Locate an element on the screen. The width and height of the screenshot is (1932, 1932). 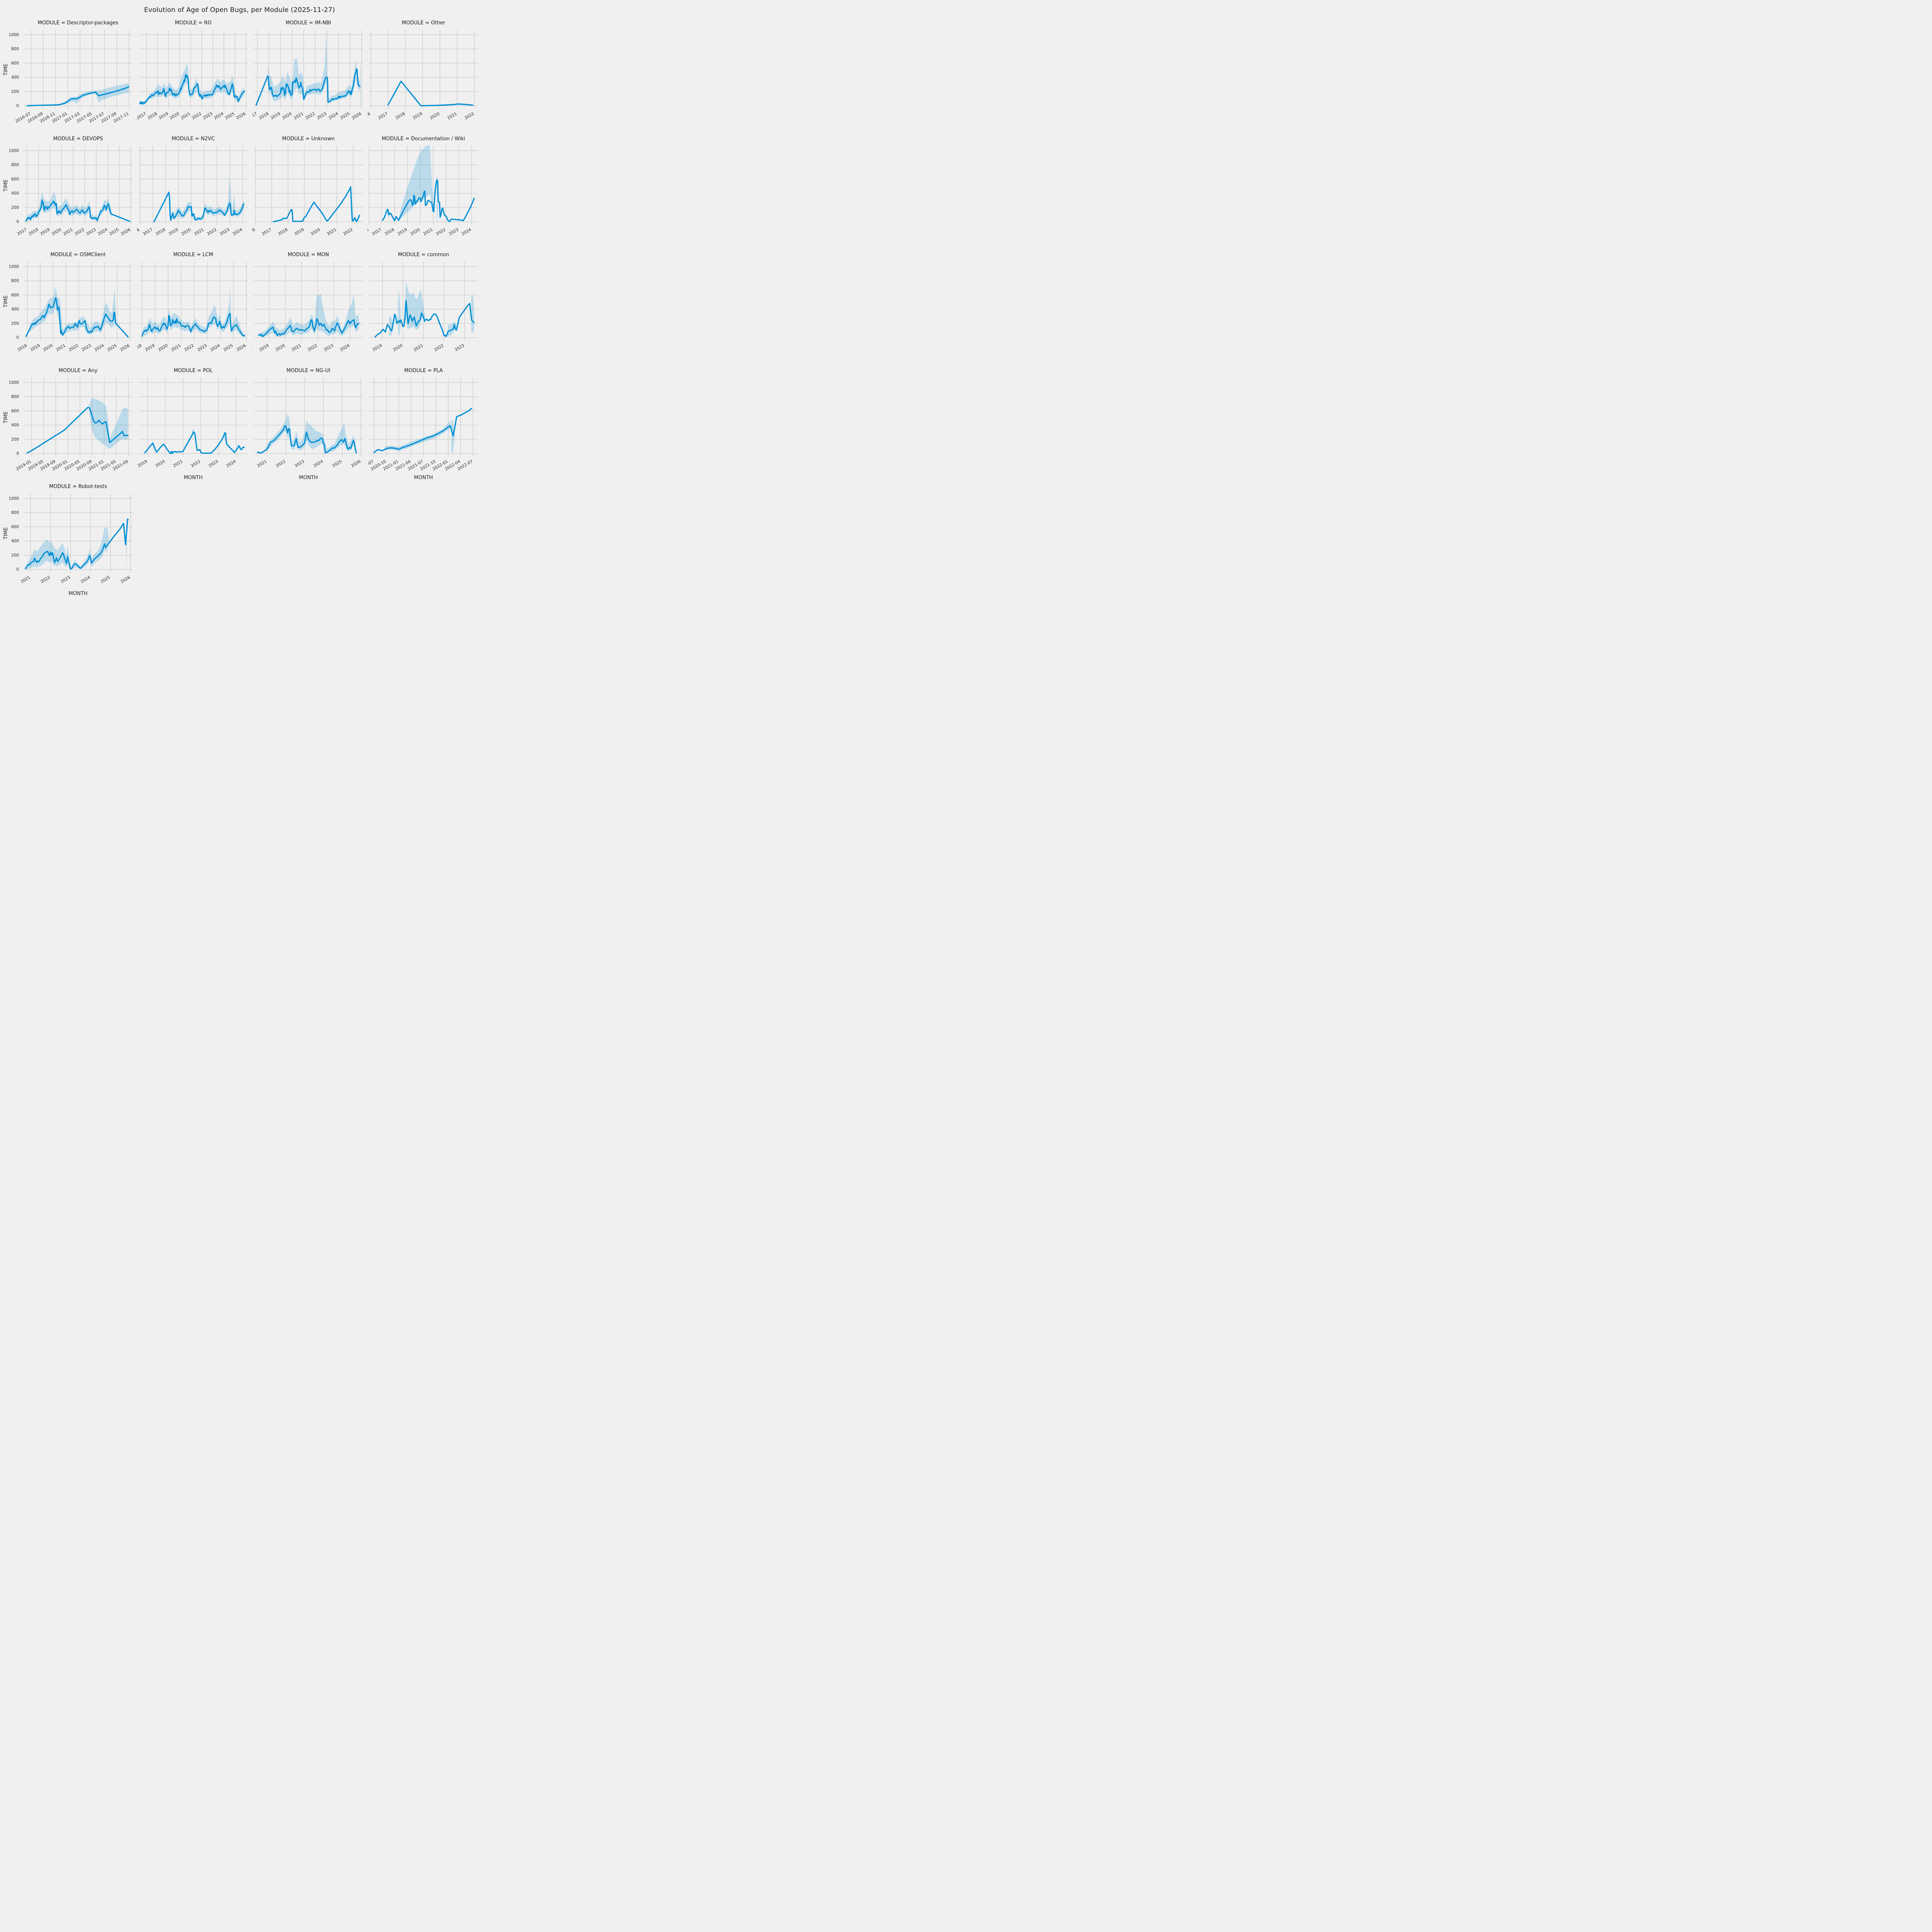
facet-title: MODULE = MON is located at coordinates (308, 255).